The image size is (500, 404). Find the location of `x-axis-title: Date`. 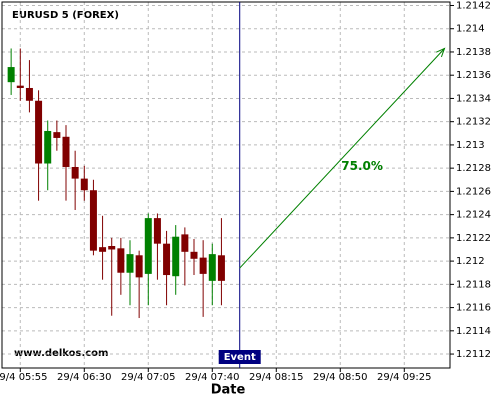

x-axis-title: Date is located at coordinates (228, 390).